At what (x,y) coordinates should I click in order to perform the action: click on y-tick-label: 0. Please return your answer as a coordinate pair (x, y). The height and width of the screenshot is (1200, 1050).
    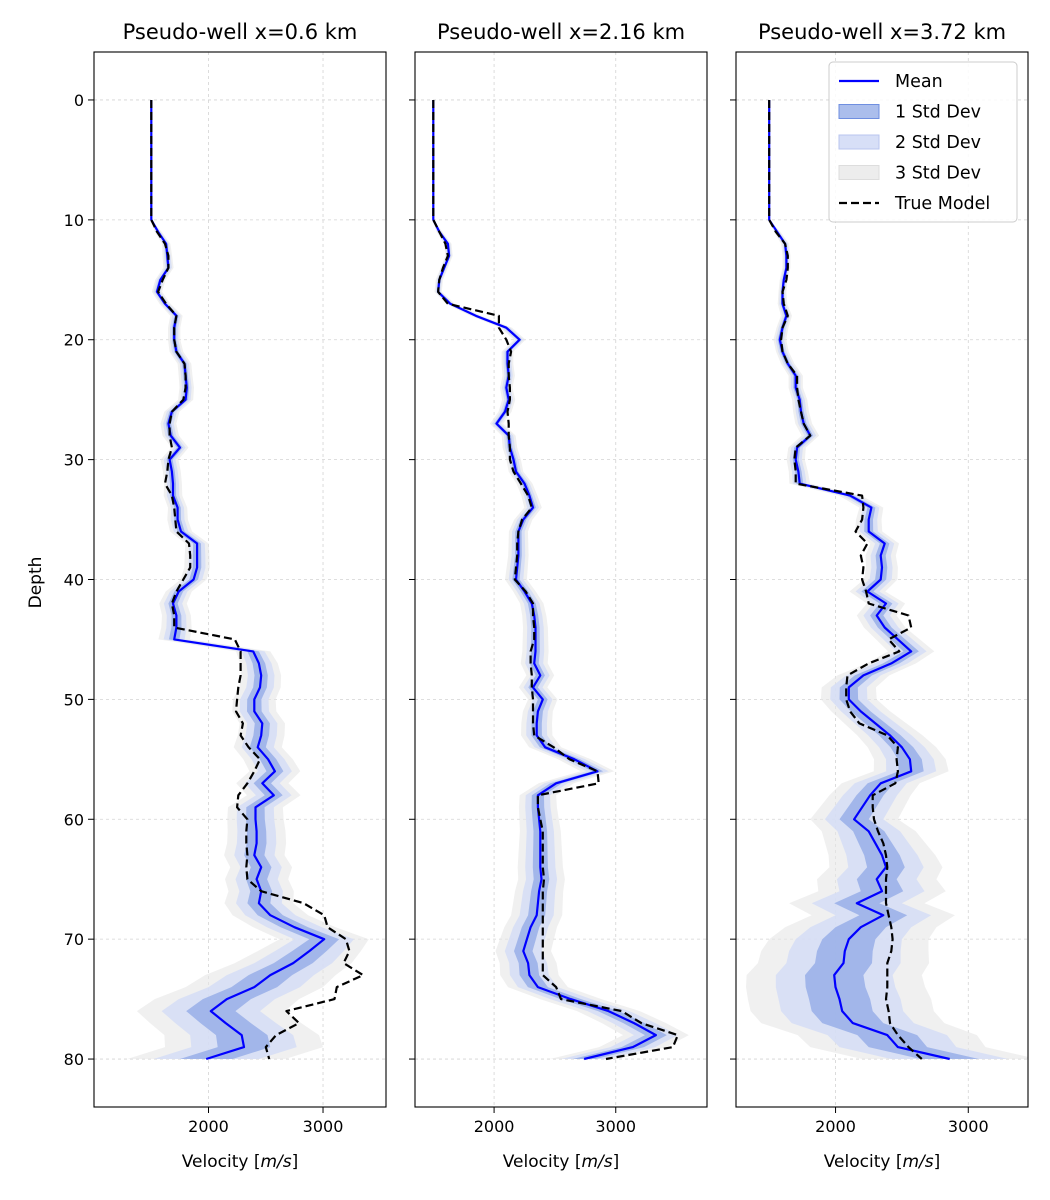
    Looking at the image, I should click on (79, 100).